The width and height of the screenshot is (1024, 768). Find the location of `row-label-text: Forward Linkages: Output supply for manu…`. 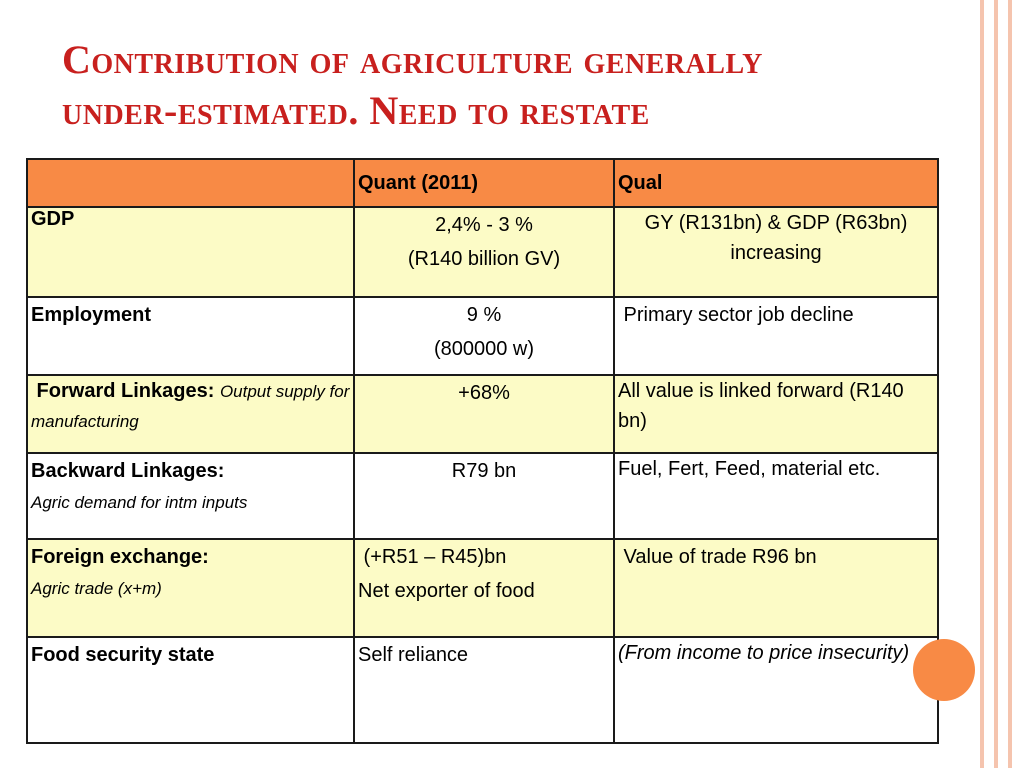

row-label-text: Forward Linkages: Output supply for manu… is located at coordinates (190, 406).